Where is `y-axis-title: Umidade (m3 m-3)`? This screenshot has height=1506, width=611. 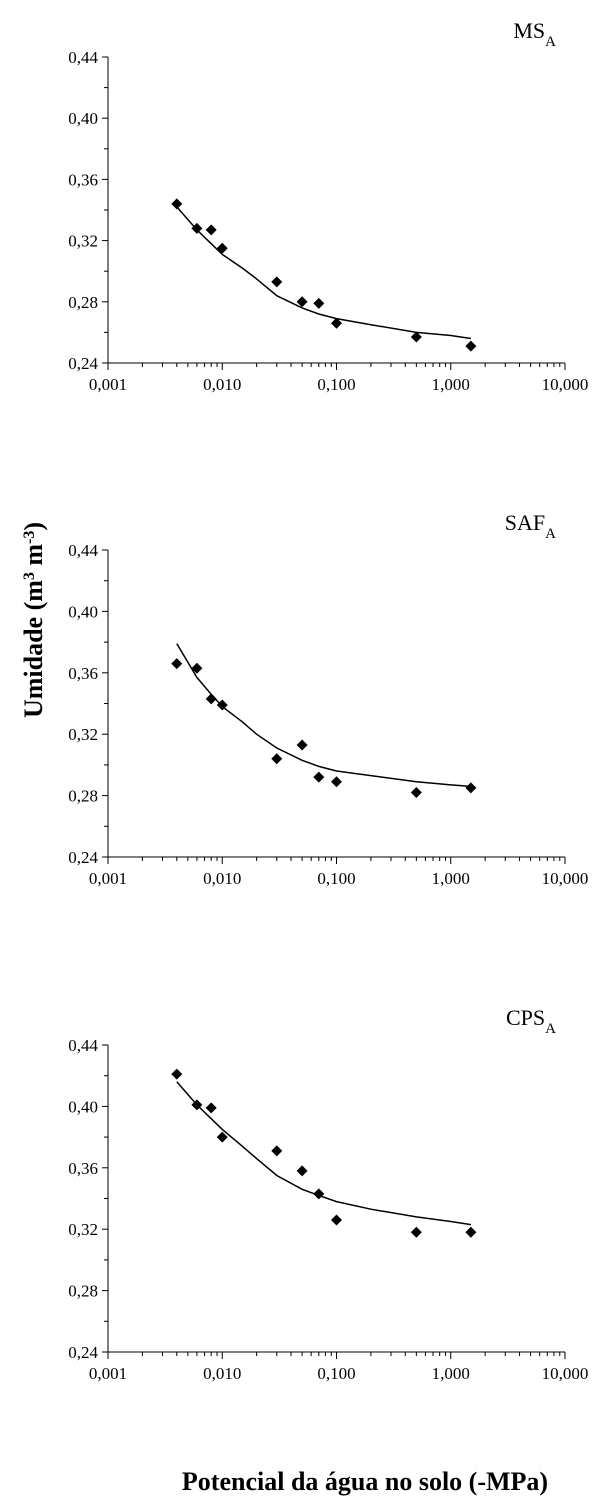
y-axis-title: Umidade (m3 m-3) is located at coordinates (33, 620).